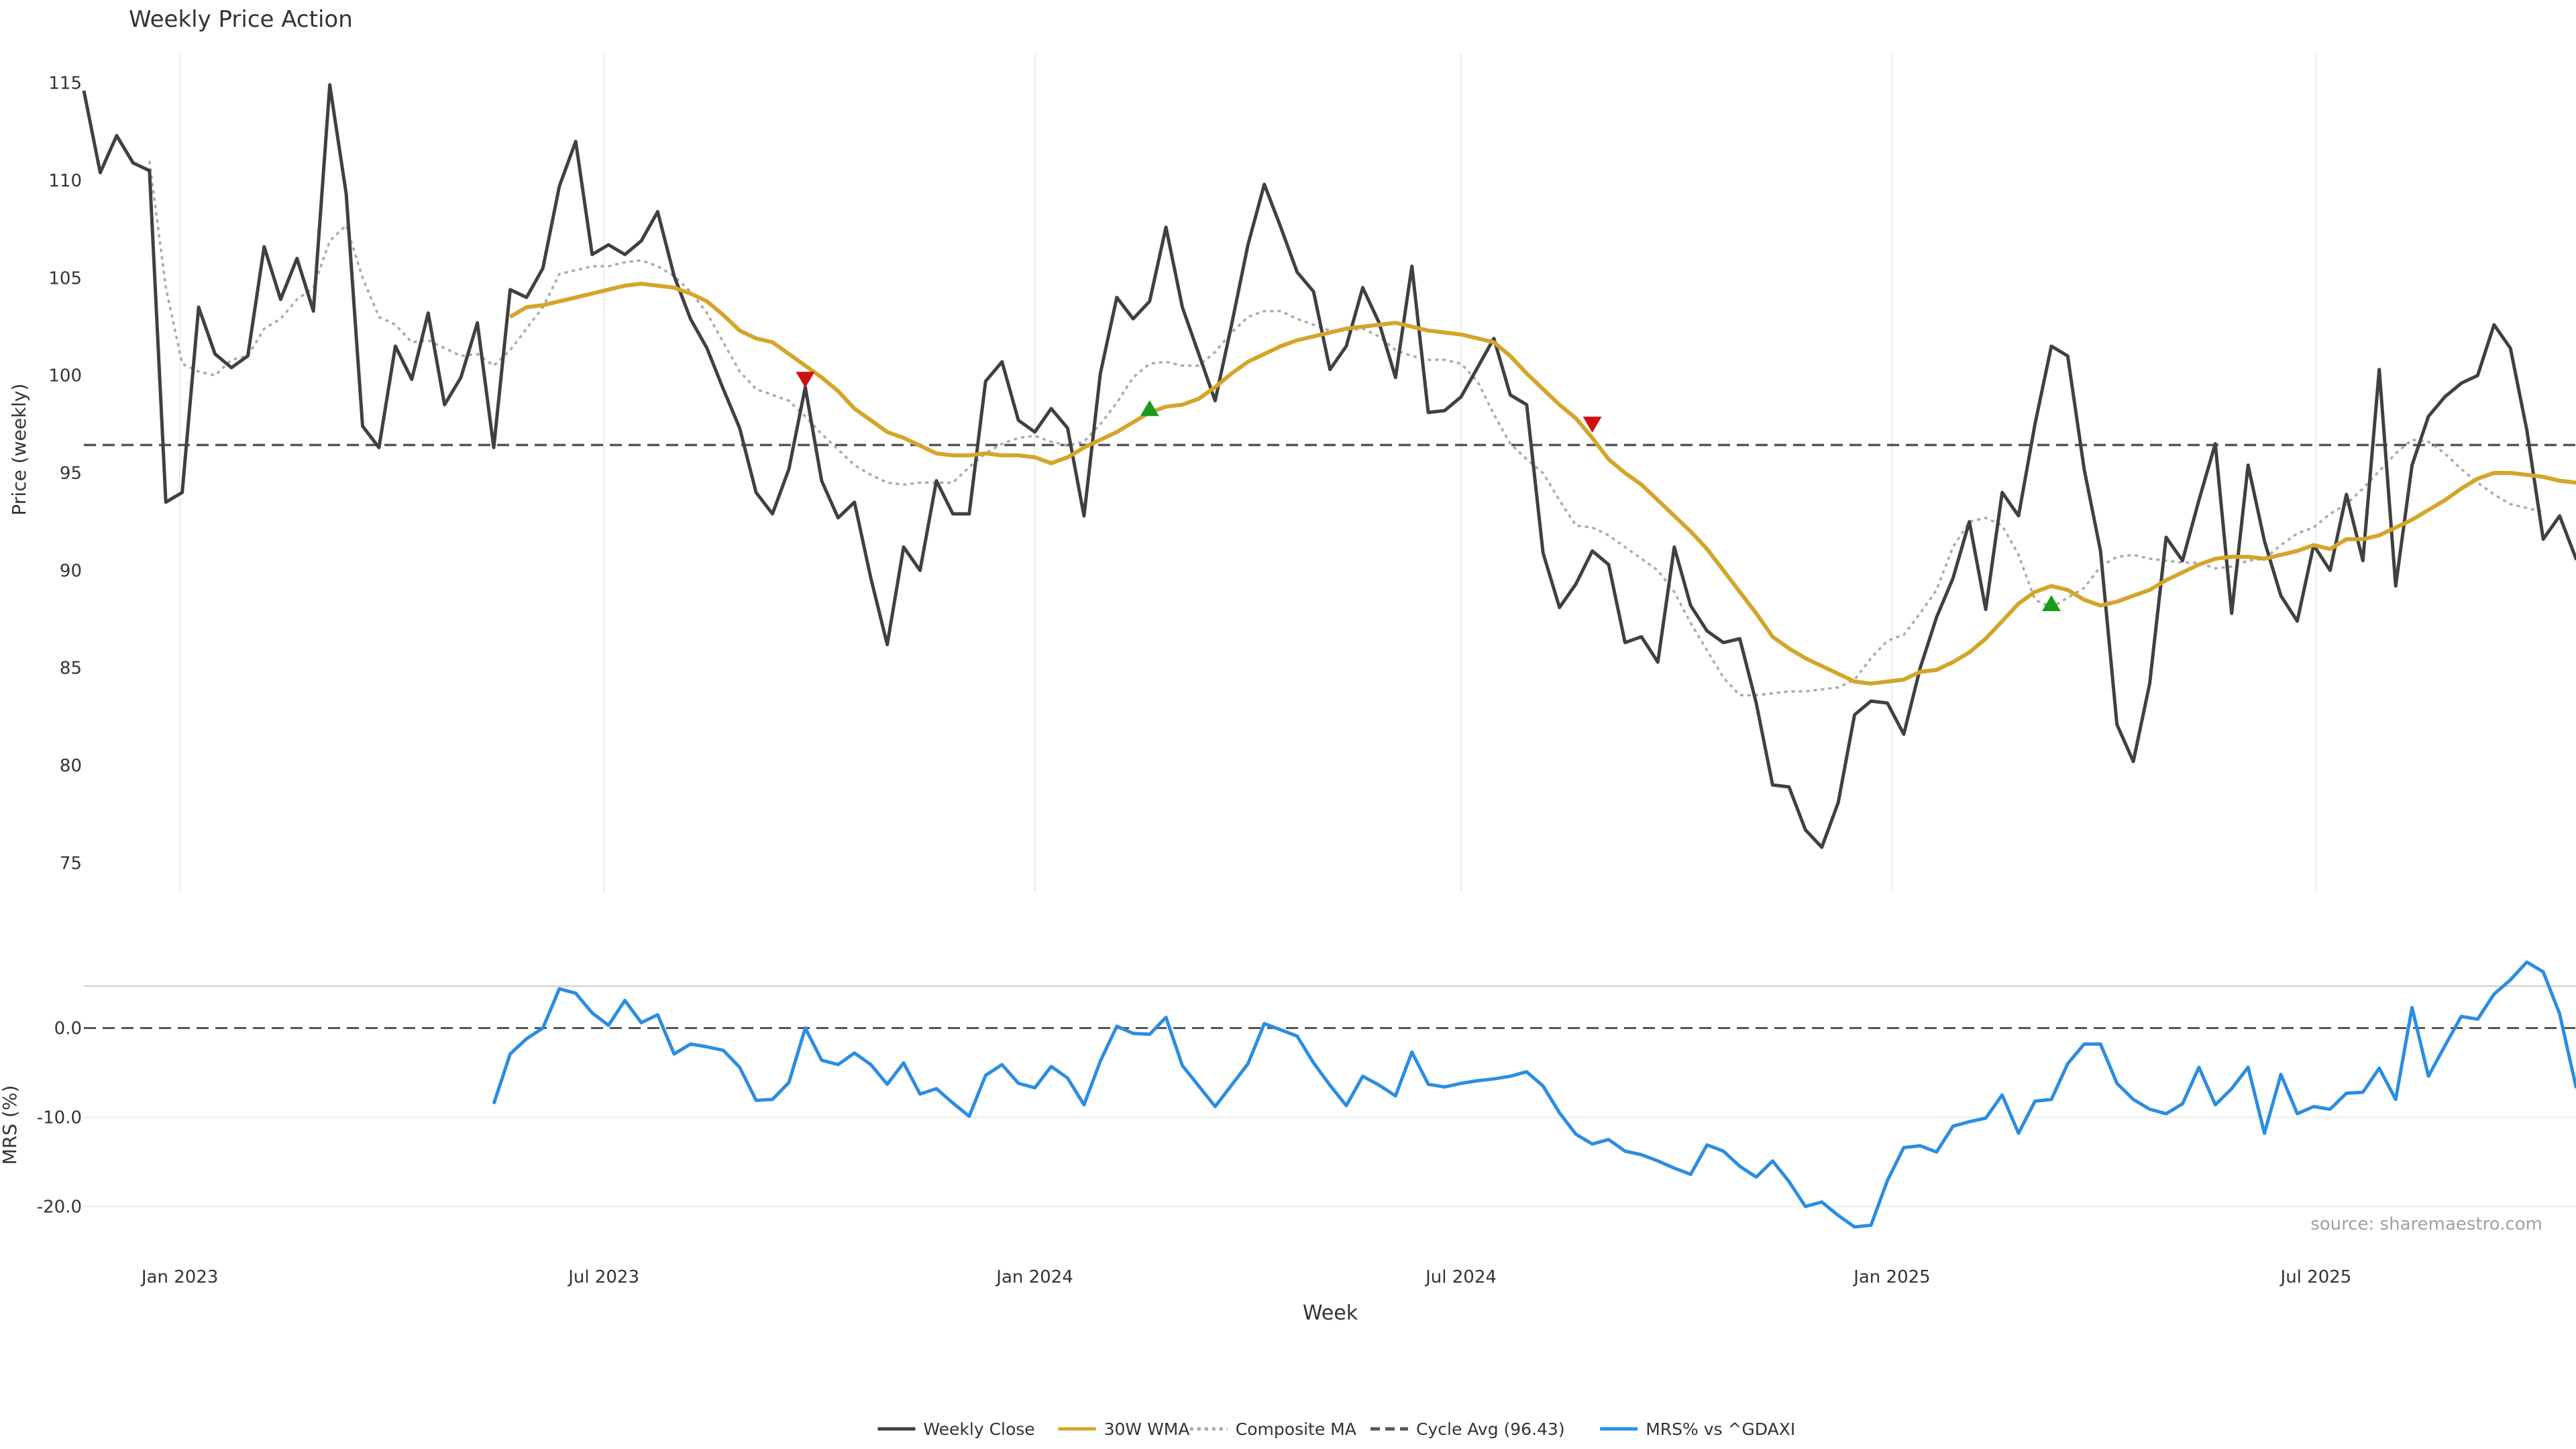 This screenshot has width=2576, height=1449. I want to click on price-y-tick-label: 115, so click(65, 84).